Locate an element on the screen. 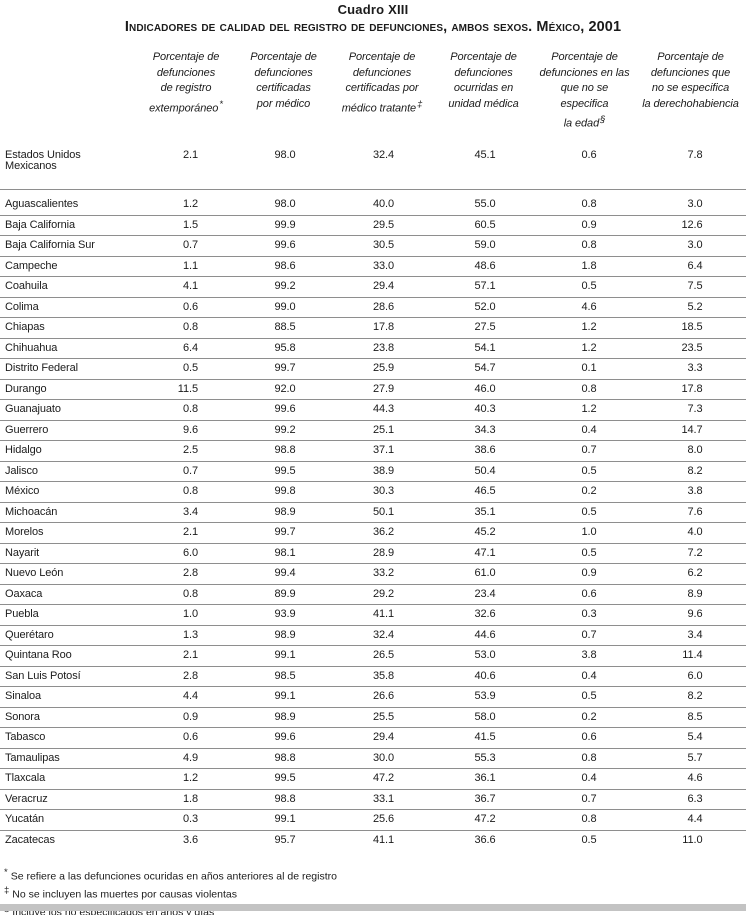  value-cell: 23.5 is located at coordinates (692, 347).